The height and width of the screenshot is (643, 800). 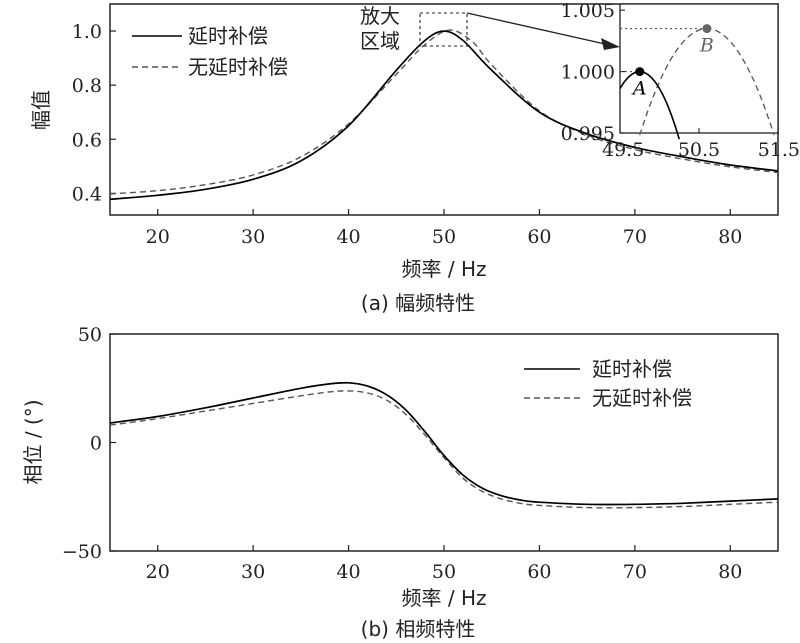 I want to click on x-tick-label-b: 50, so click(x=444, y=572).